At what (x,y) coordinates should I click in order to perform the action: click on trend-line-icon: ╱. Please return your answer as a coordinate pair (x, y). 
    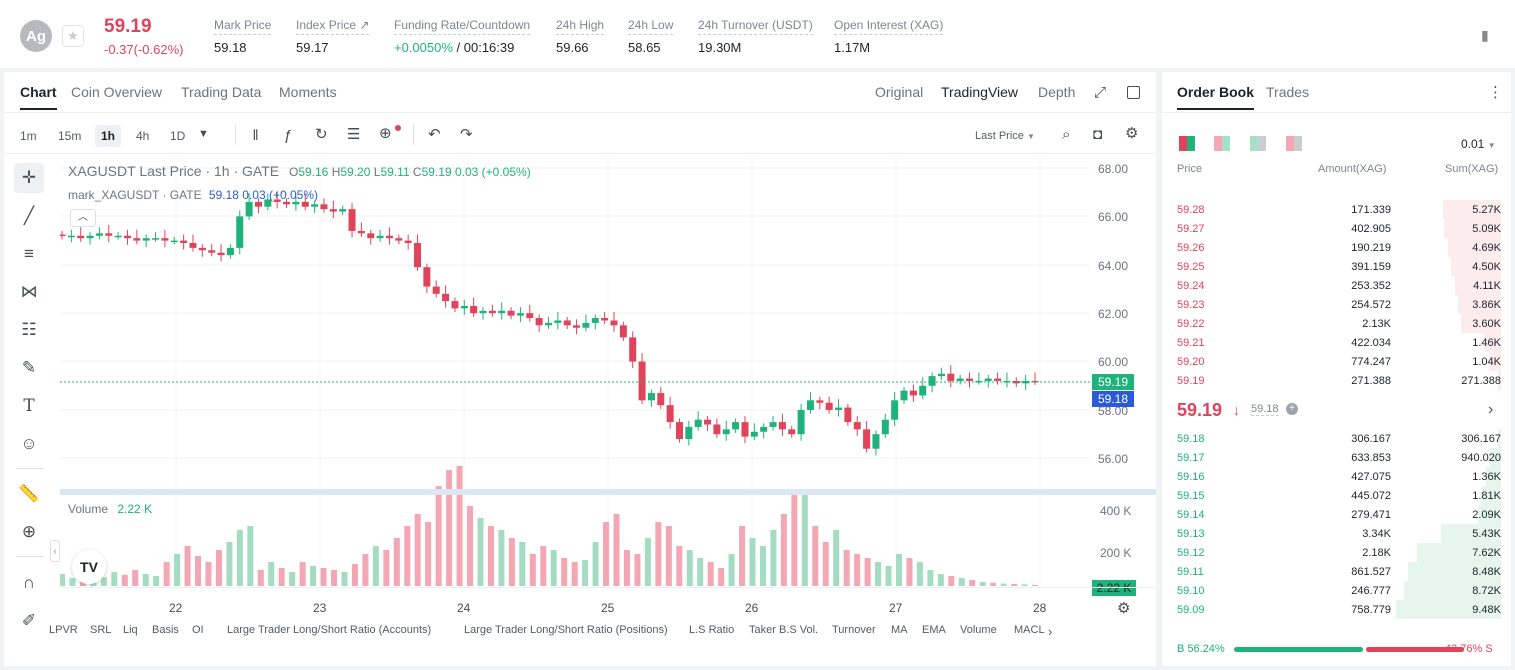
    Looking at the image, I should click on (29, 215).